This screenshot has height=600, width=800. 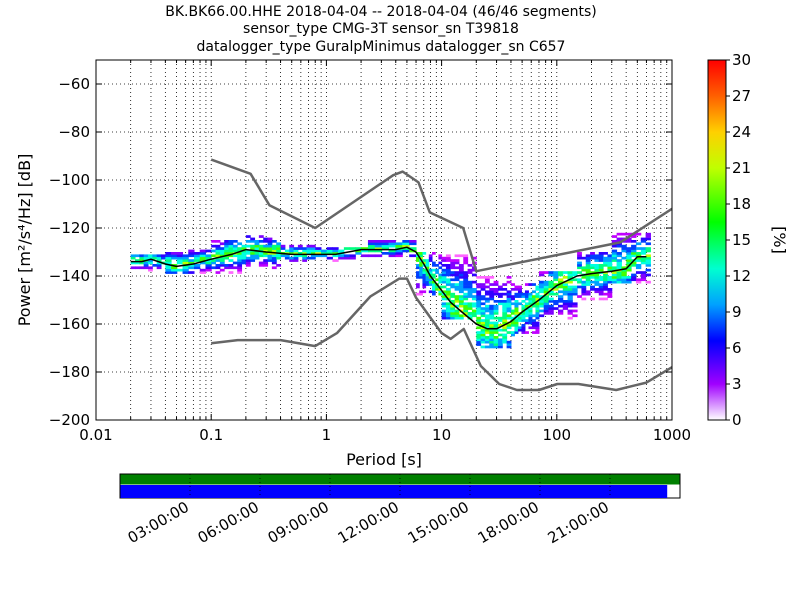 What do you see at coordinates (741, 204) in the screenshot?
I see `colorbar-tick-label: 18` at bounding box center [741, 204].